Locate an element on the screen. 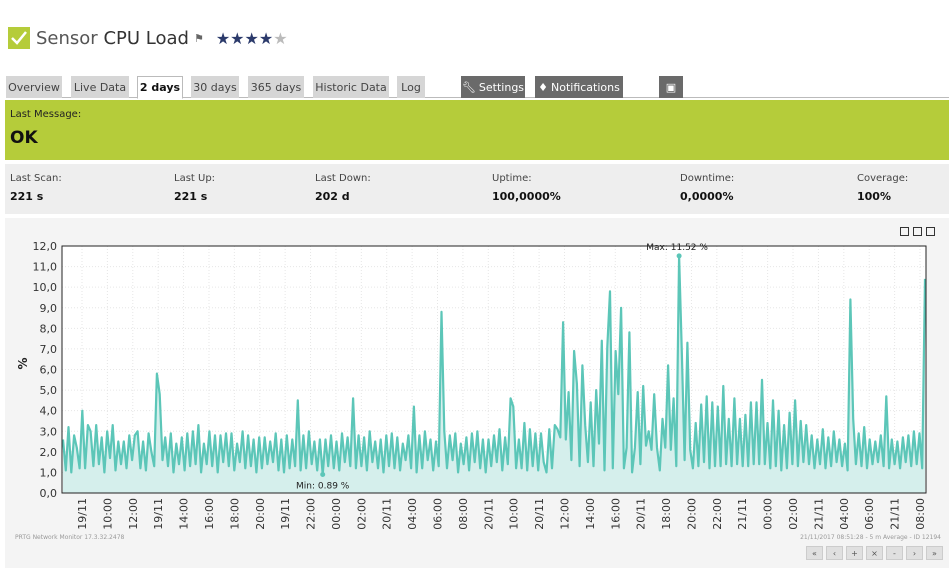 This screenshot has height=568, width=949. popout-icon is located at coordinates (904, 231).